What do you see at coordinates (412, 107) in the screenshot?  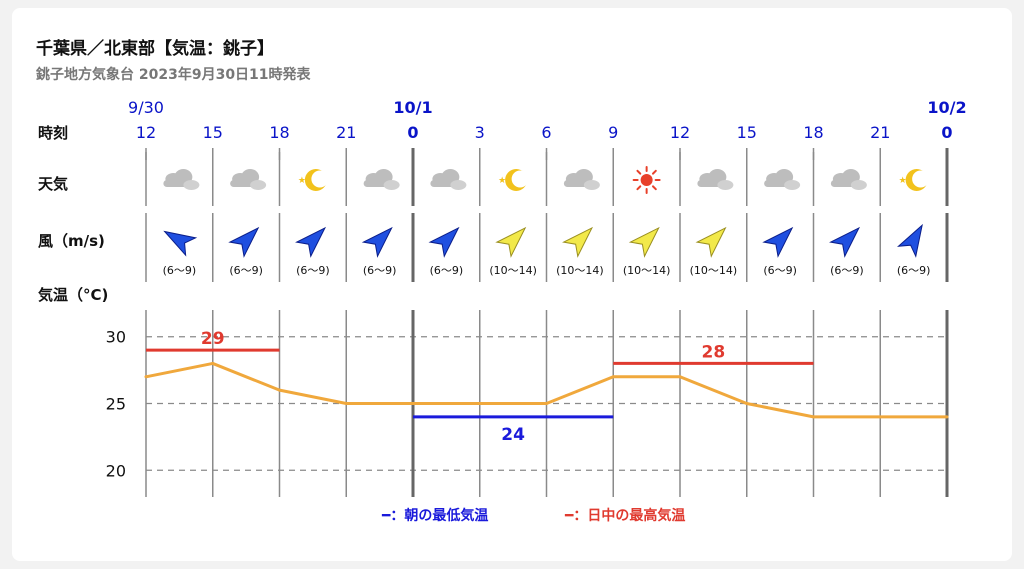 I see `date-label: 10/1` at bounding box center [412, 107].